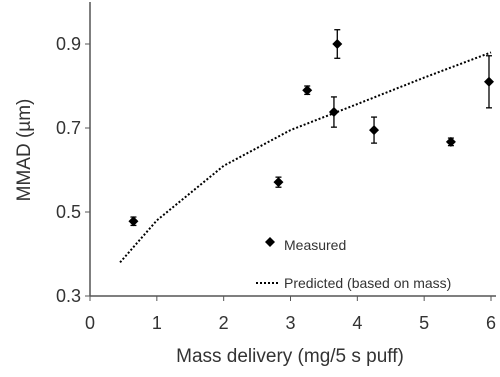 The height and width of the screenshot is (377, 500). I want to click on legend-marker, so click(270, 242).